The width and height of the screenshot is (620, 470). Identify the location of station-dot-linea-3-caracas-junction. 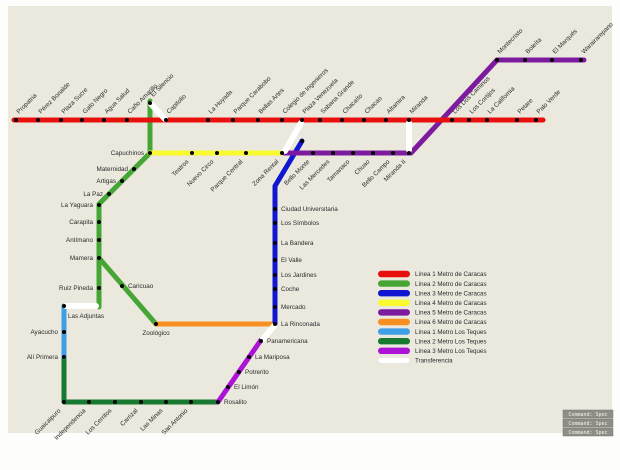
(302, 141).